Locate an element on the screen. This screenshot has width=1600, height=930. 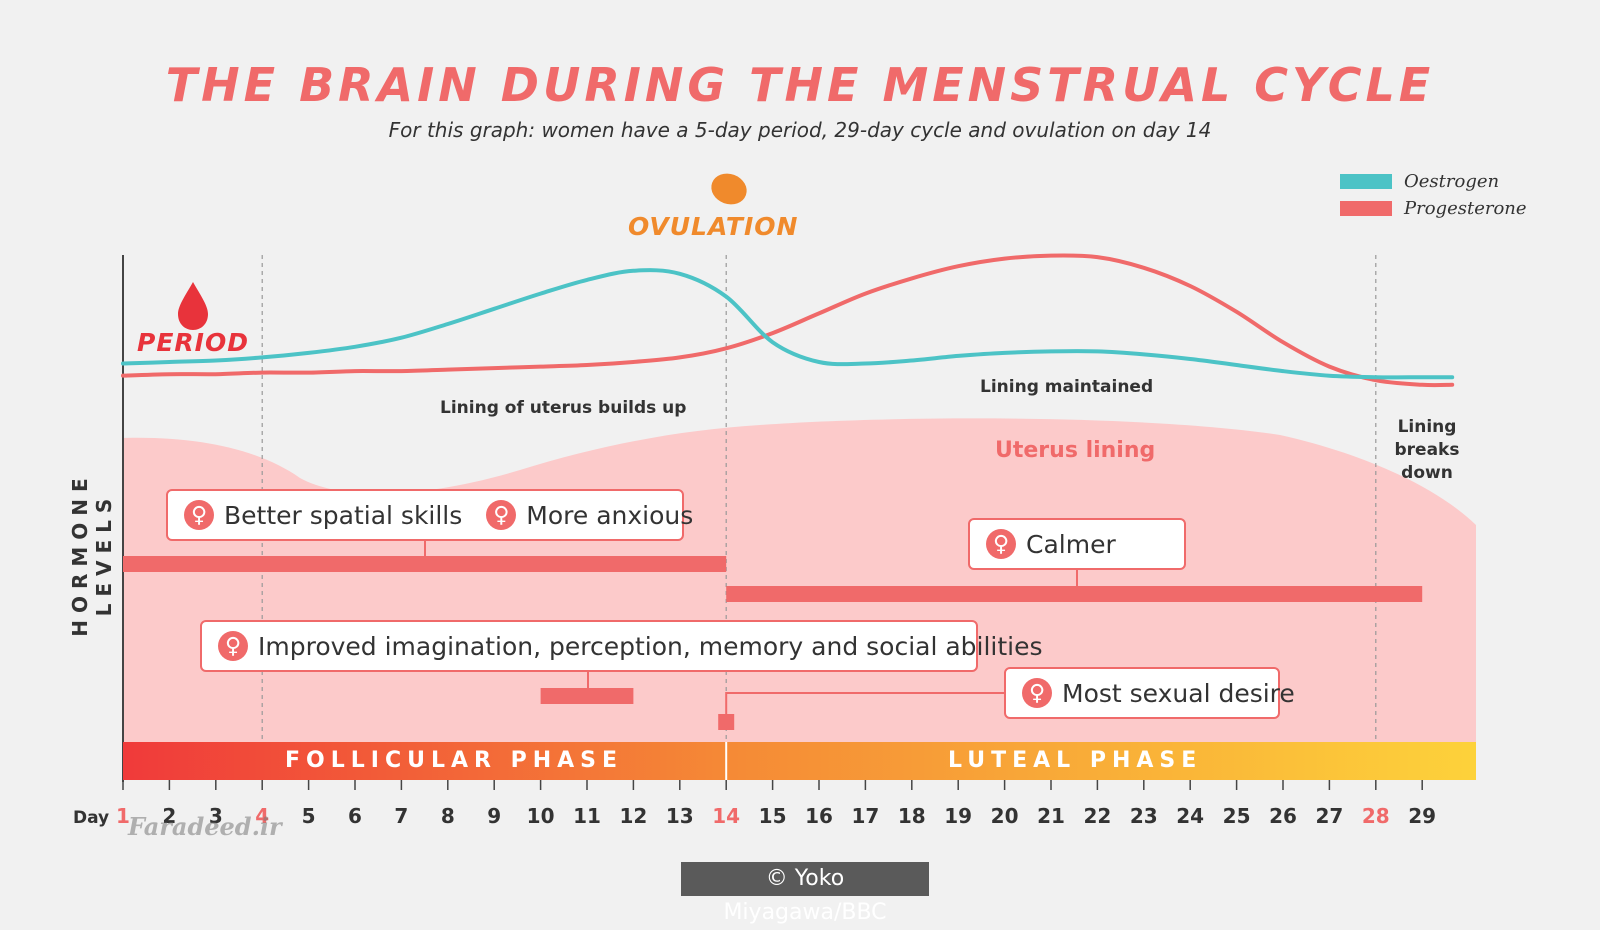
period-label: PERIOD is located at coordinates (193, 342).